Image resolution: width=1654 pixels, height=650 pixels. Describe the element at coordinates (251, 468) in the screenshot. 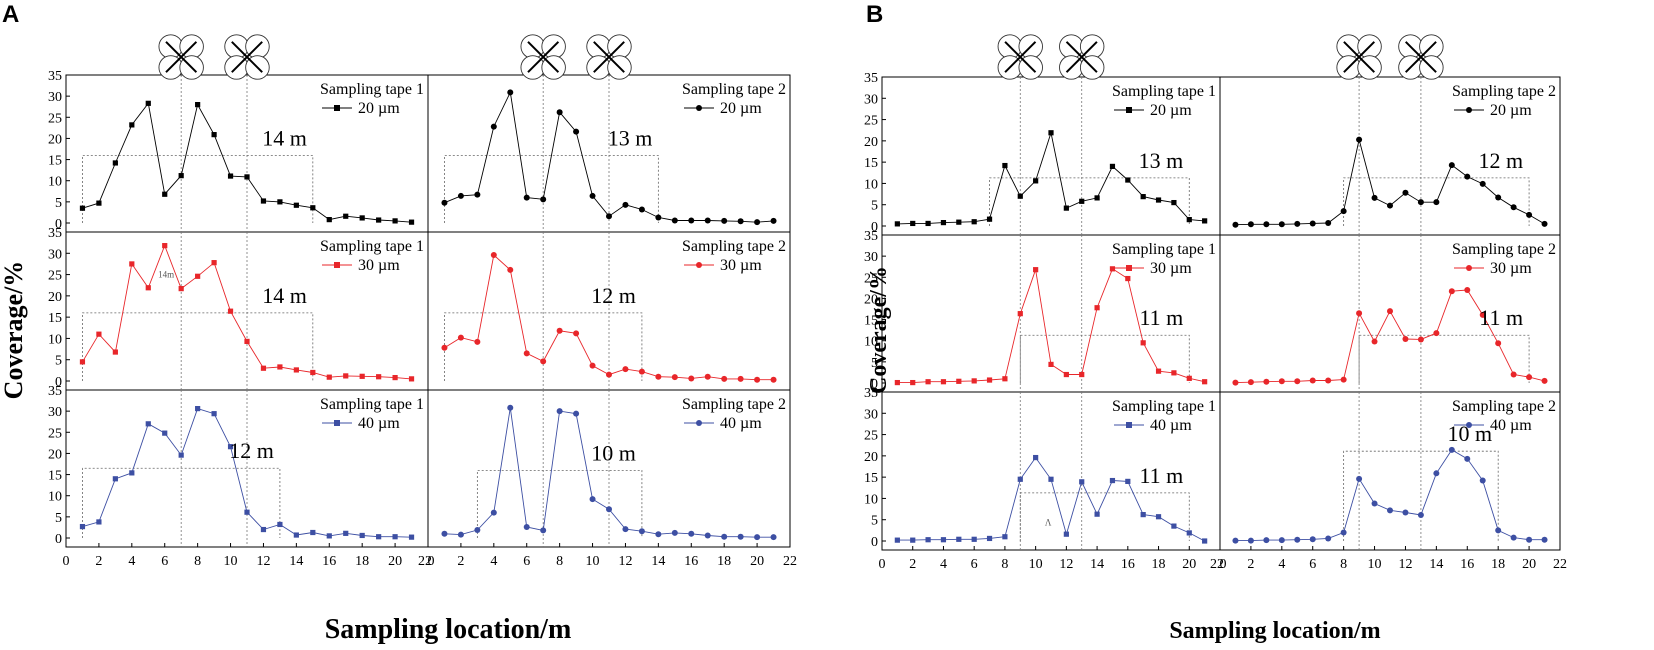

I see `subplot-A-2-0: Sampling tape 1 40 µm 12 m` at that location.